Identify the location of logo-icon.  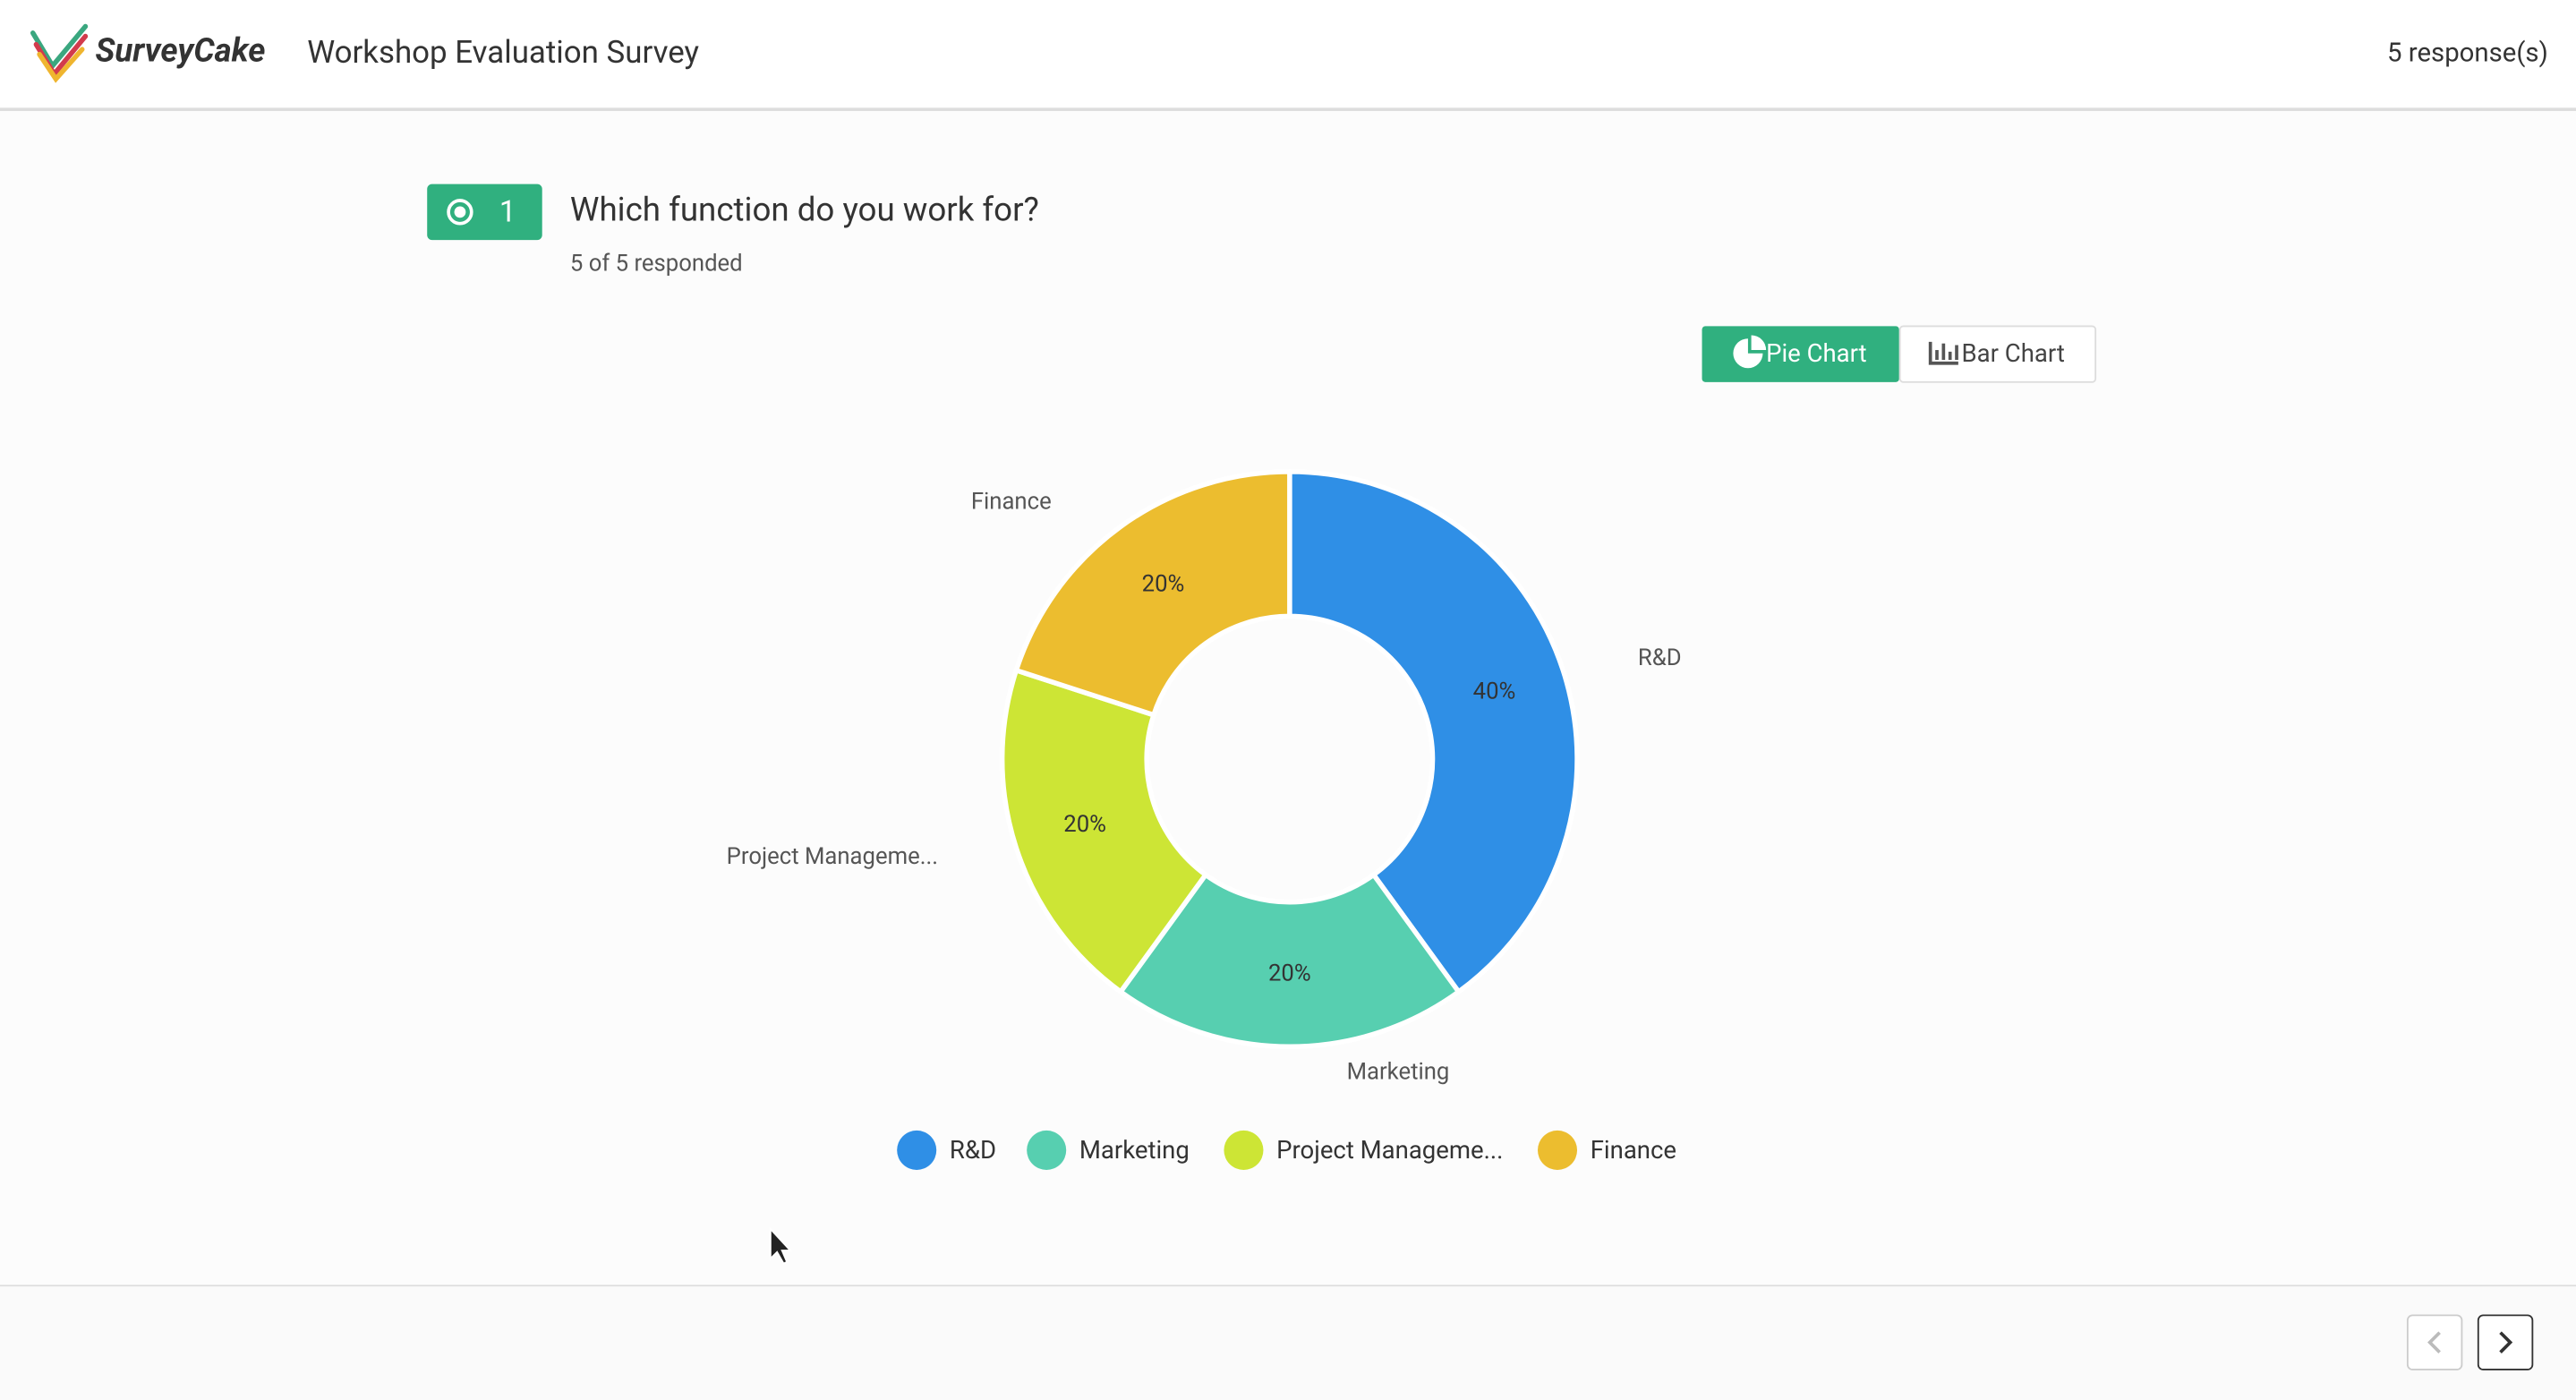
(59, 53).